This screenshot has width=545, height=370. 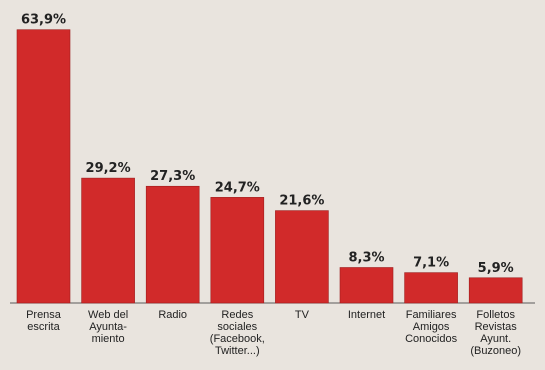 I want to click on value-label-5: 8,3%, so click(x=366, y=258).